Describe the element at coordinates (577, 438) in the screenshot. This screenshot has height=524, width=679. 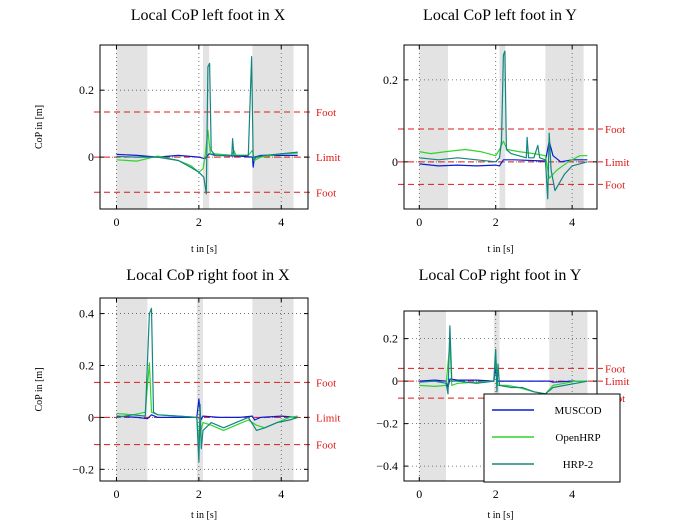
I see `legend-label: OpenHRP` at that location.